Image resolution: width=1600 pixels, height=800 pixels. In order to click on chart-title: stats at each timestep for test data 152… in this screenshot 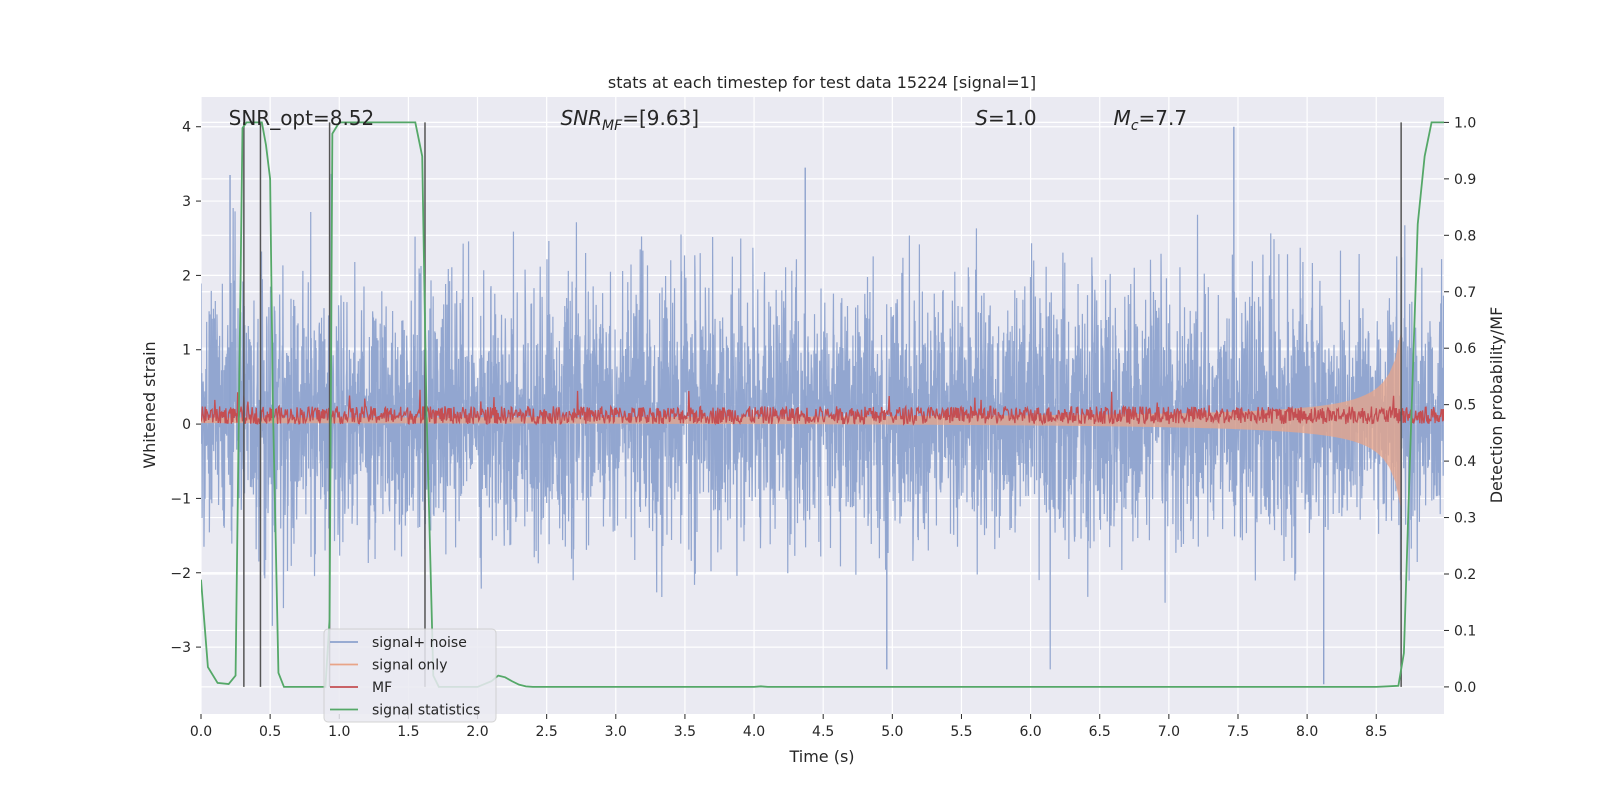, I will do `click(822, 82)`.